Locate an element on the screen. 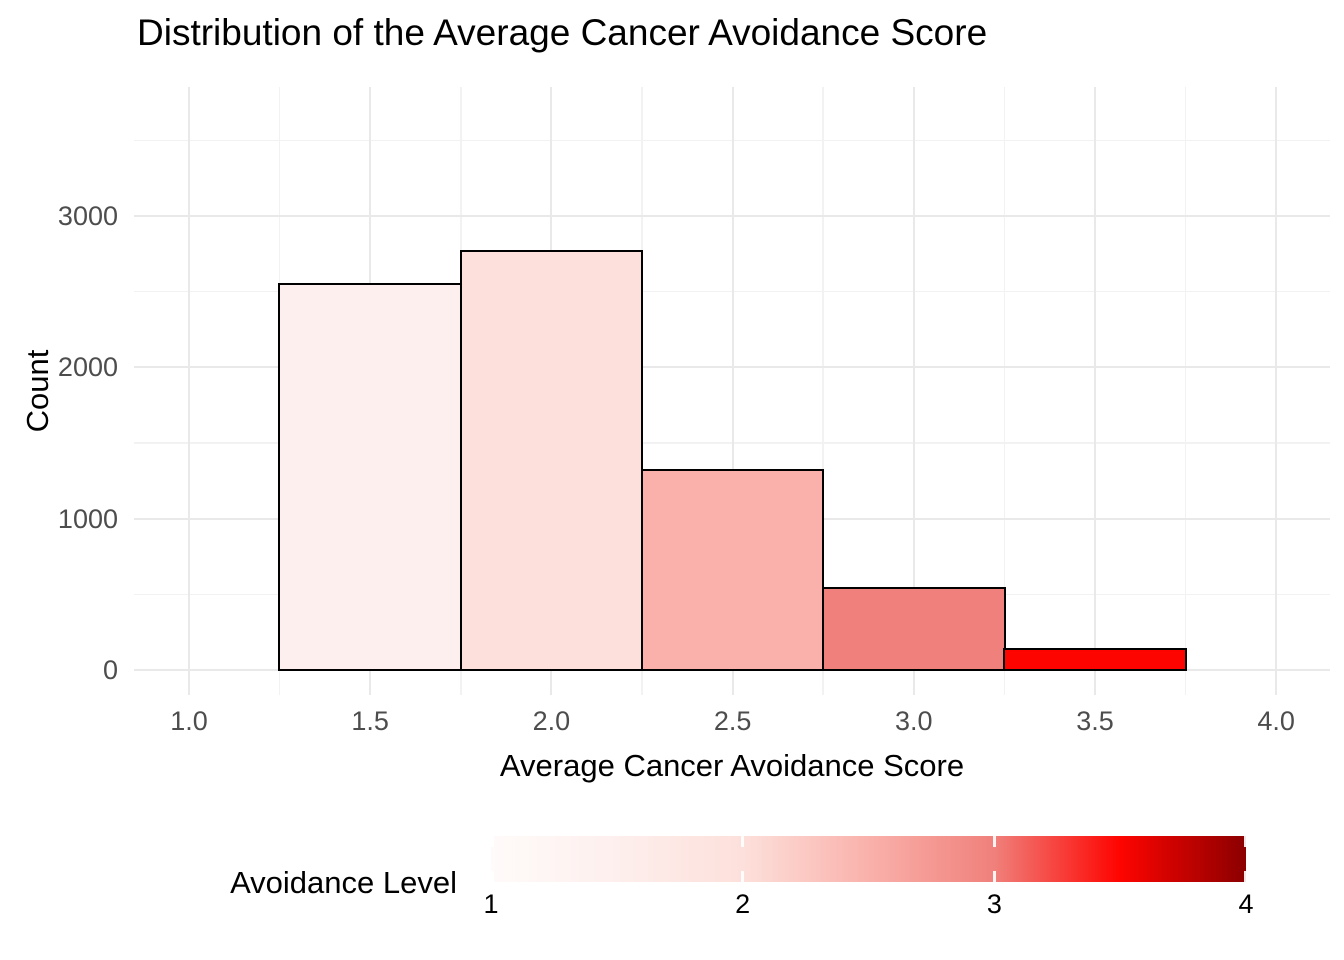 This screenshot has width=1344, height=960. legend-tick-label: 4 is located at coordinates (1246, 904).